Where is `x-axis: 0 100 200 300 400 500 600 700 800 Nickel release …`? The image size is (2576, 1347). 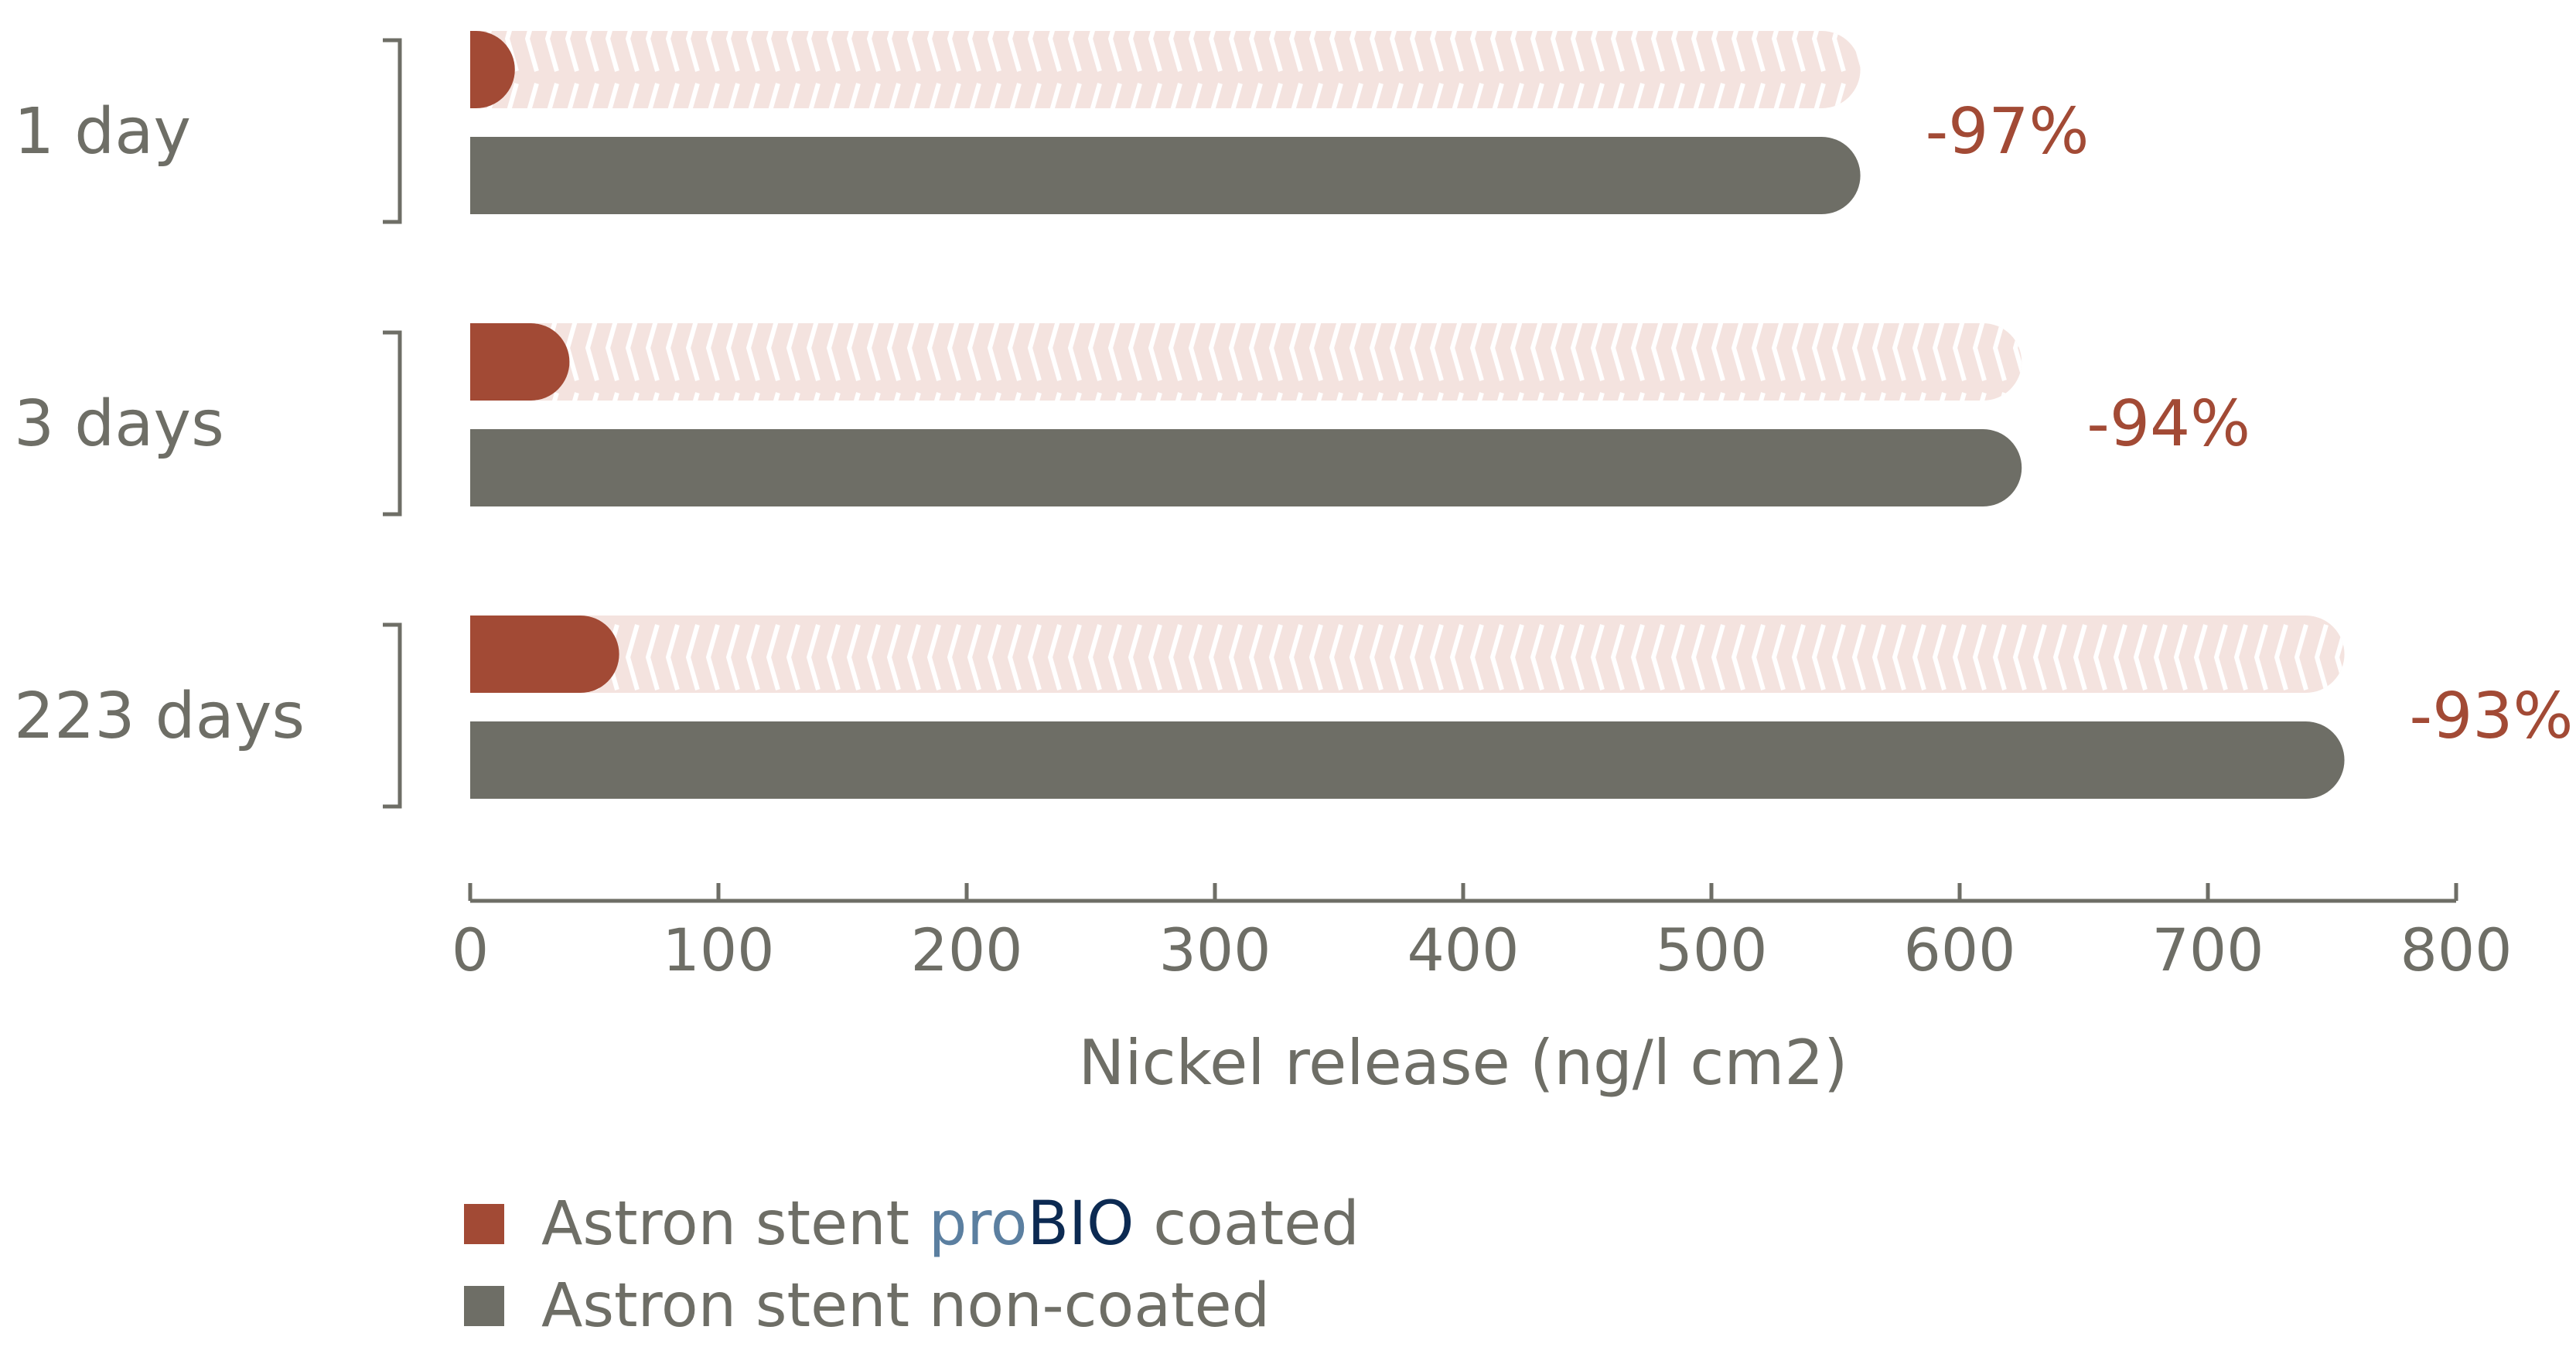 x-axis: 0 100 200 300 400 500 600 700 800 Nickel release … is located at coordinates (1483, 991).